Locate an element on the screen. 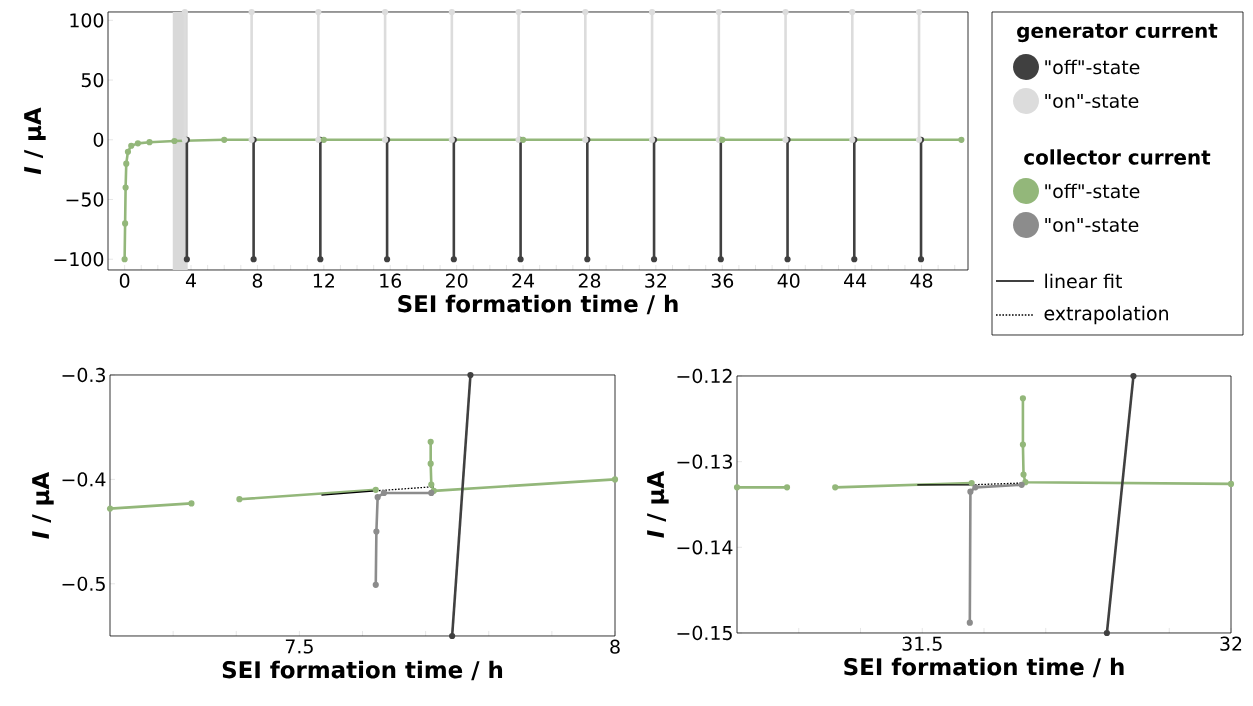 This screenshot has height=706, width=1253. y-tick-label: −0.12 is located at coordinates (704, 376).